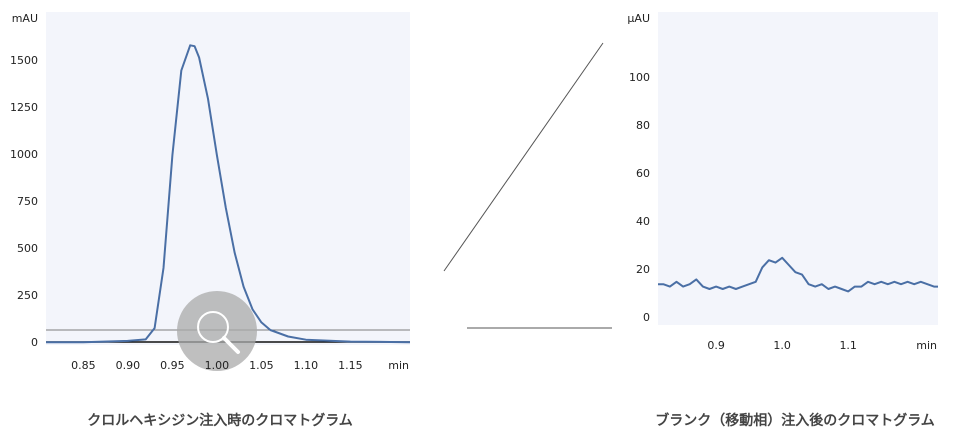 This screenshot has height=441, width=967. What do you see at coordinates (24, 107) in the screenshot?
I see `y-tick-label: 1250` at bounding box center [24, 107].